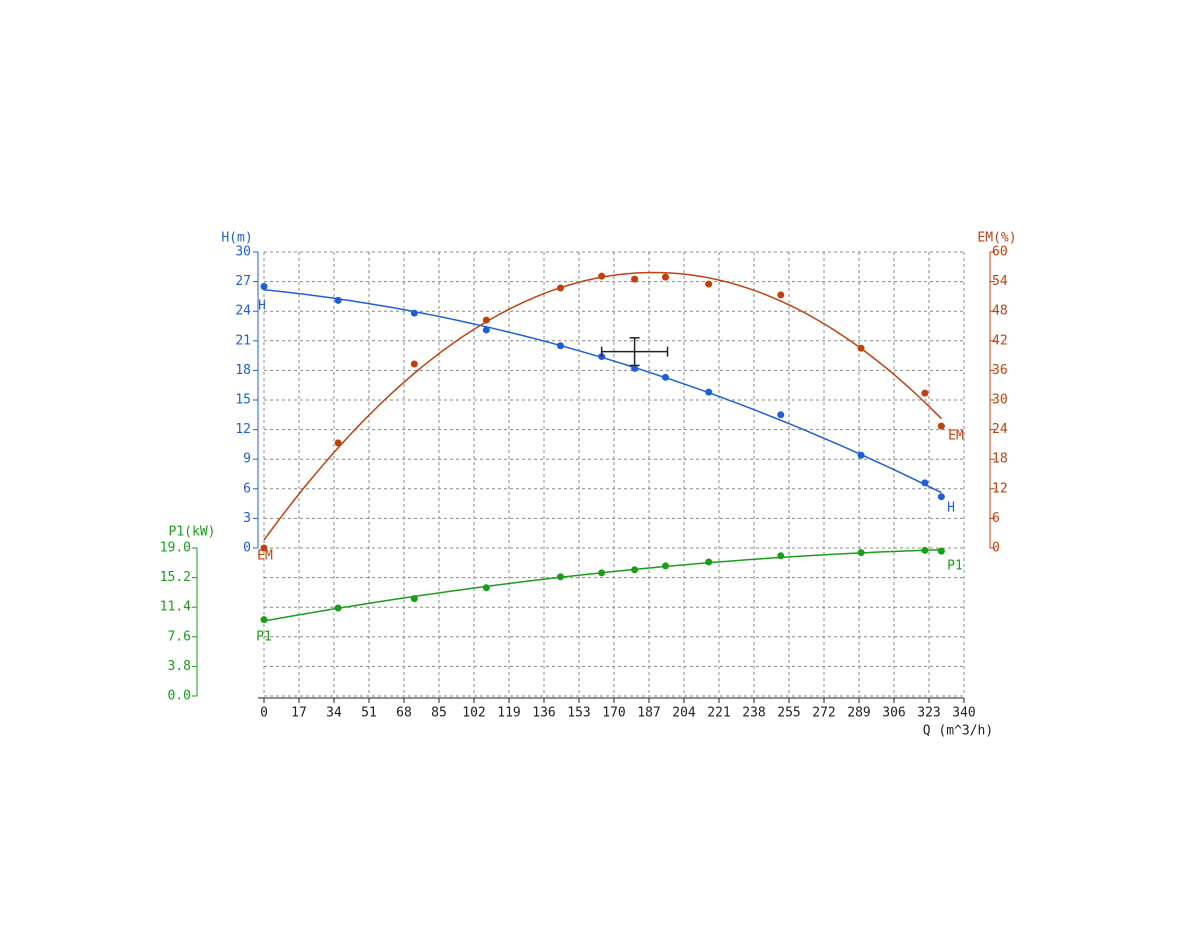  I want to click on x-tick-label: 0, so click(264, 713).